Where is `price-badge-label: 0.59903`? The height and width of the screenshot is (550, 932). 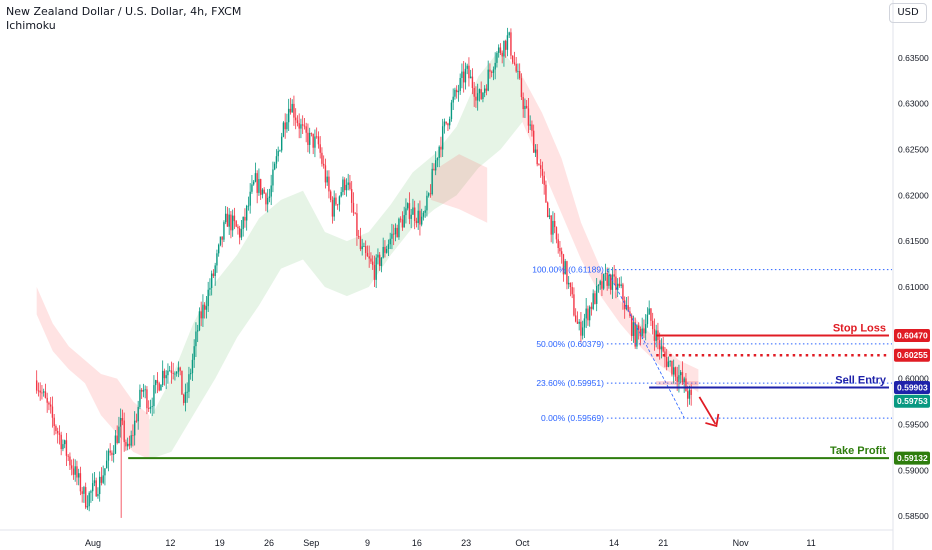 price-badge-label: 0.59903 is located at coordinates (912, 387).